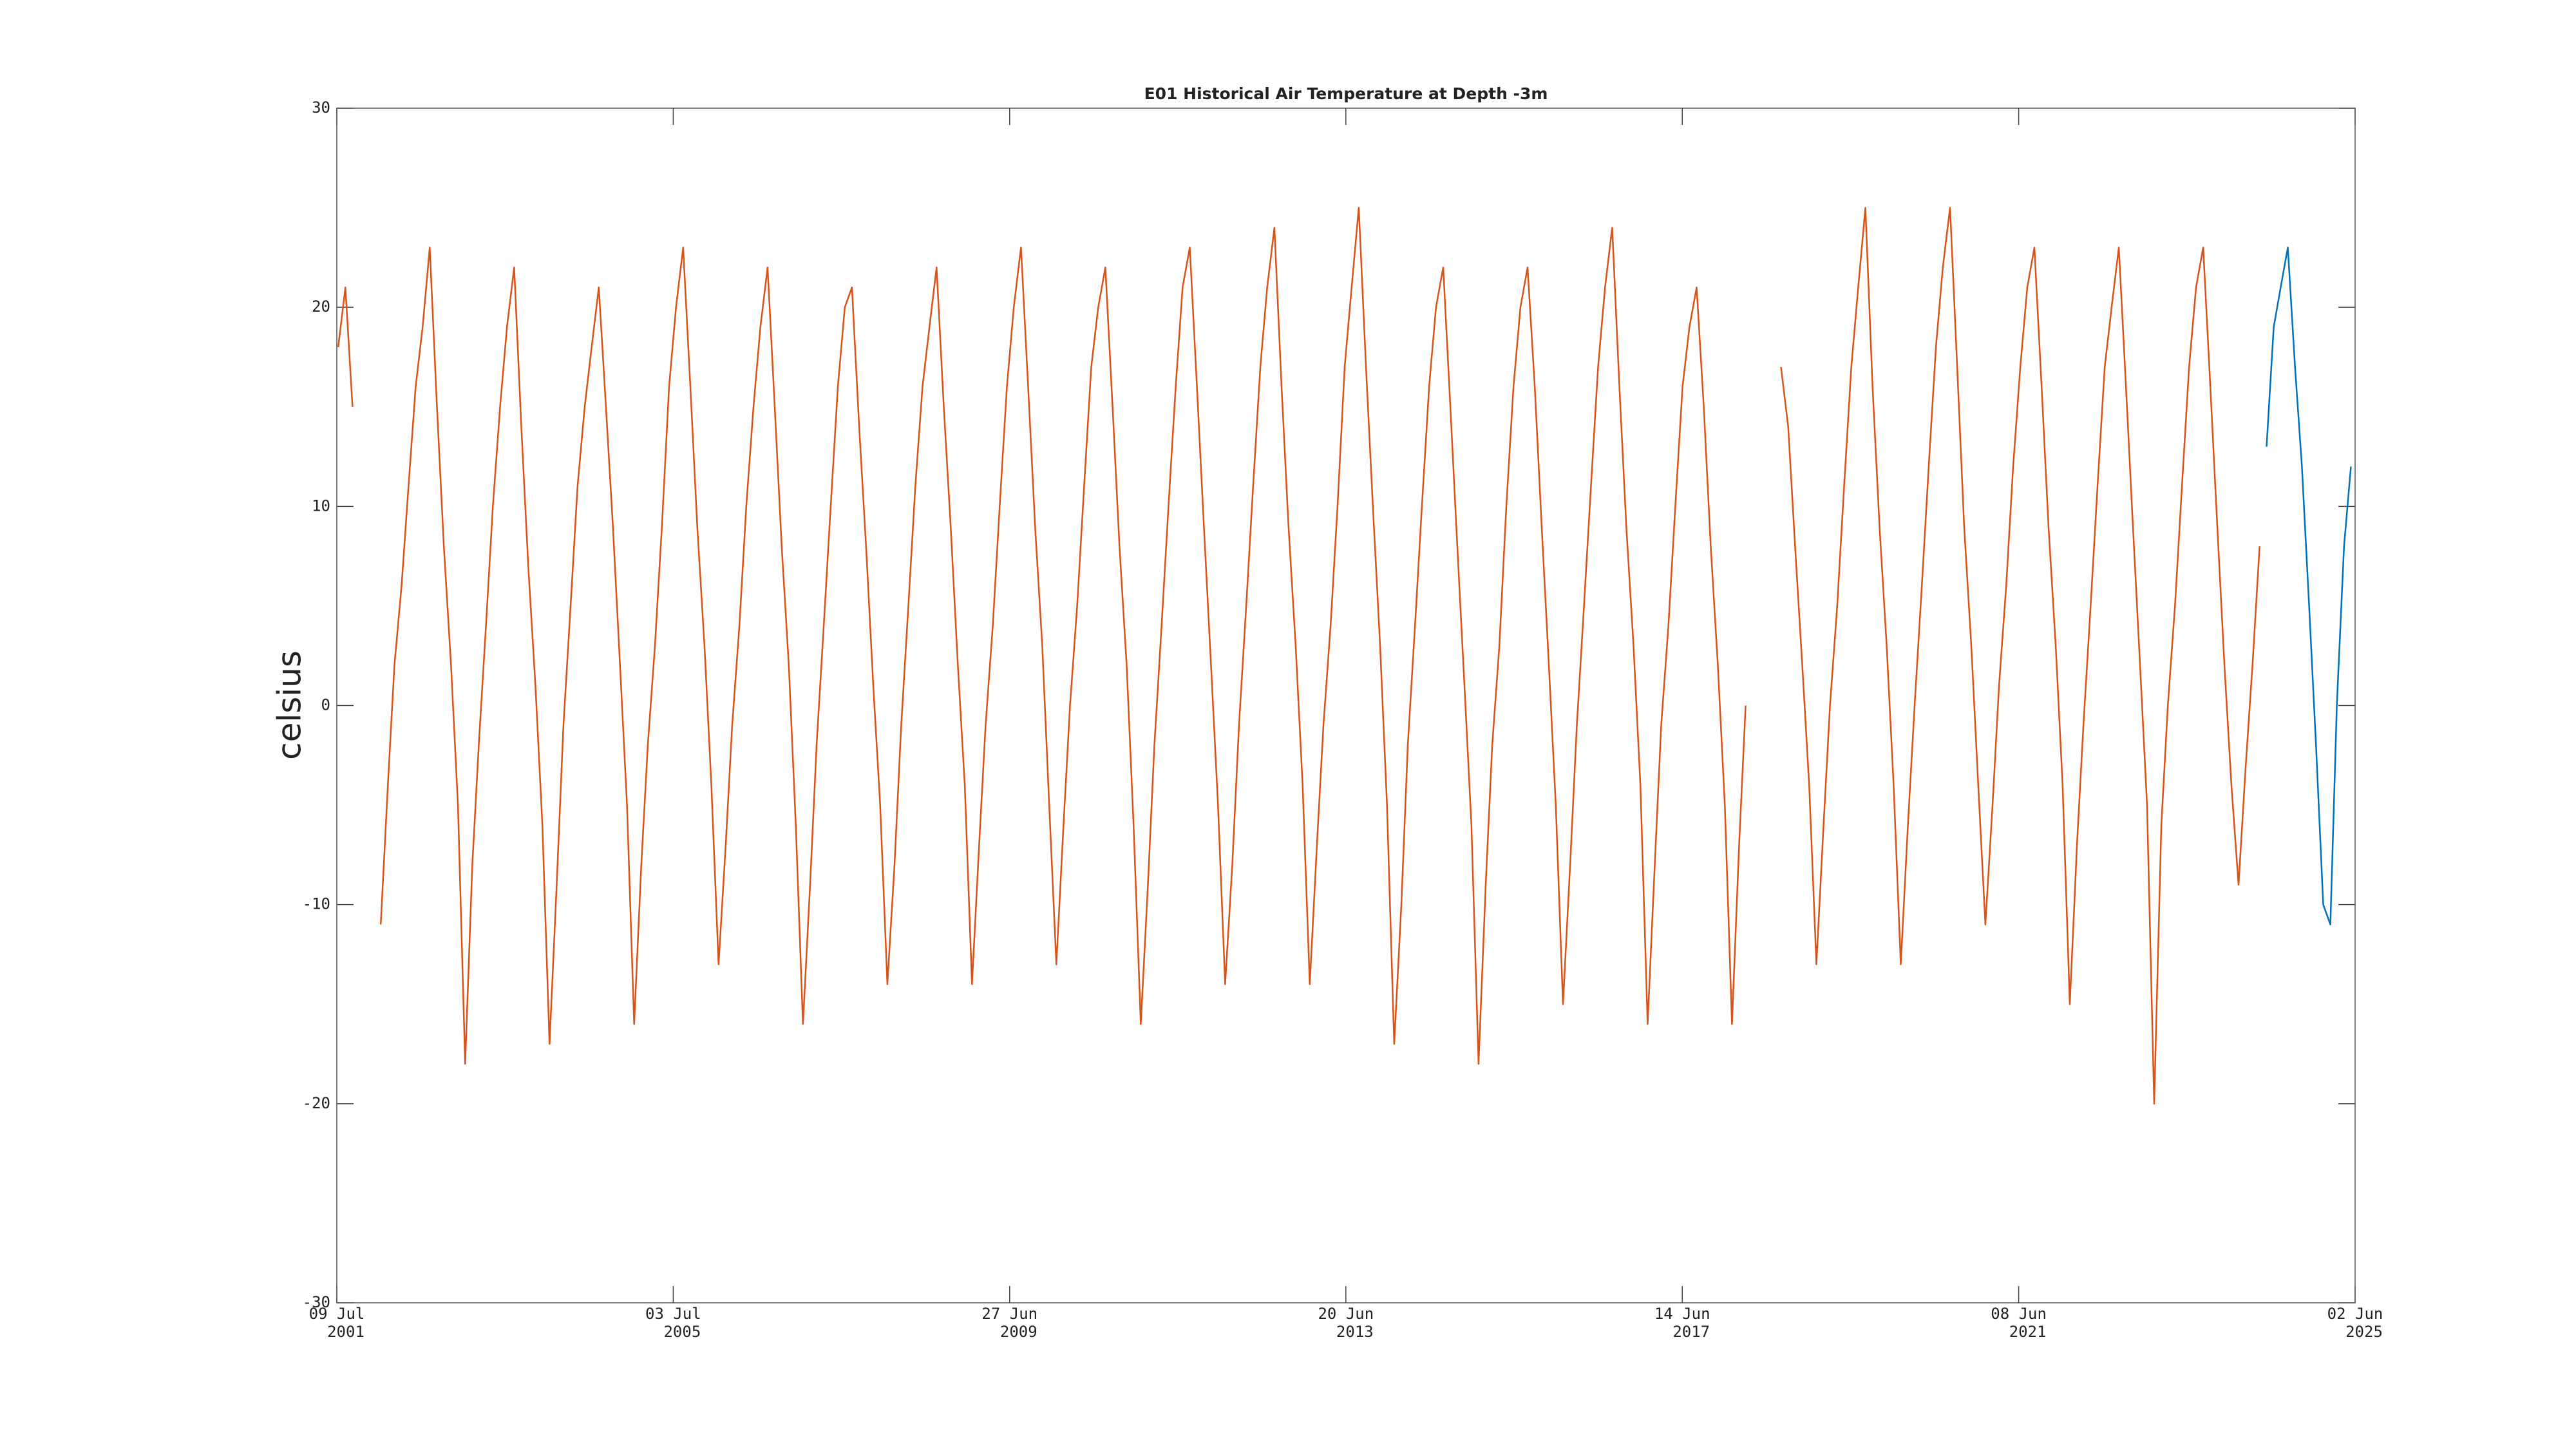  What do you see at coordinates (289, 705) in the screenshot?
I see `y-axis-label: celsius` at bounding box center [289, 705].